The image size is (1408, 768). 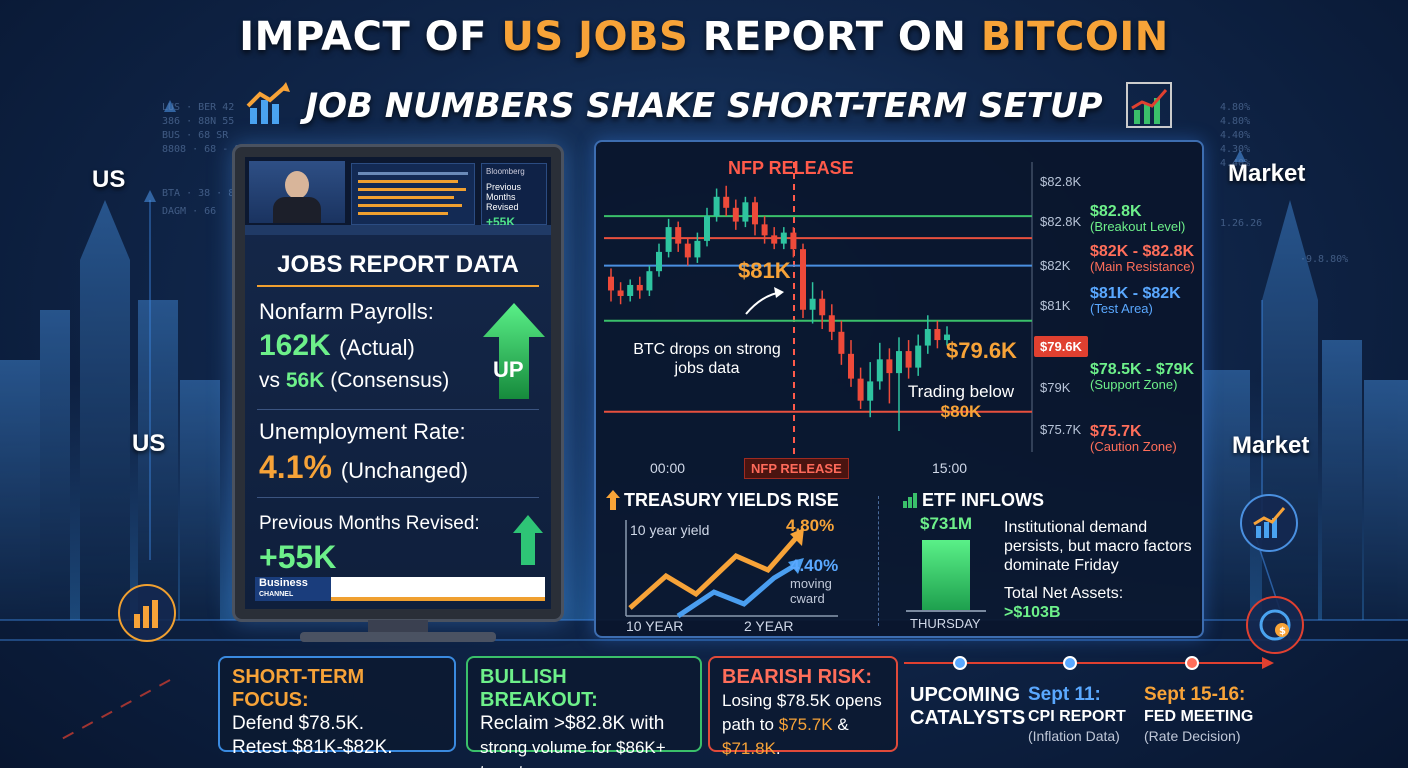 What do you see at coordinates (731, 500) in the screenshot?
I see `treasury-title: TREASURY YIELDS RISE` at bounding box center [731, 500].